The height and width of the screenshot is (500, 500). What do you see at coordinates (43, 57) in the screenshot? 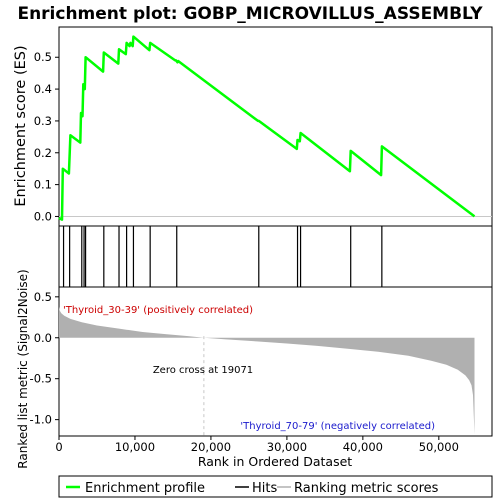
I see `es-y-tick-label: 0.5` at bounding box center [43, 57].